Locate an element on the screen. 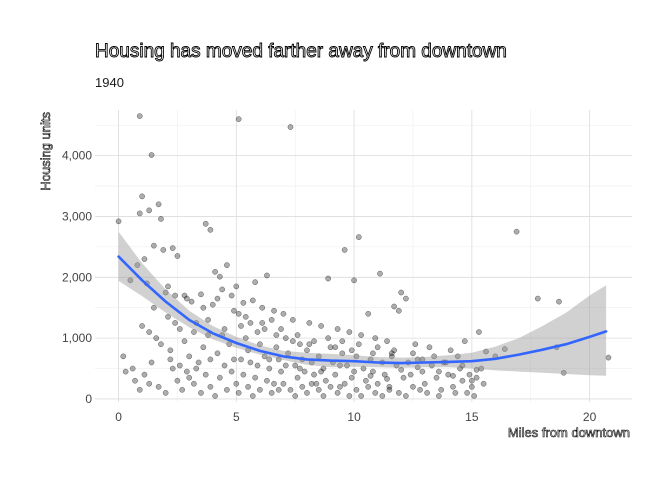  y-tick-label: 1,000 is located at coordinates (77, 338).